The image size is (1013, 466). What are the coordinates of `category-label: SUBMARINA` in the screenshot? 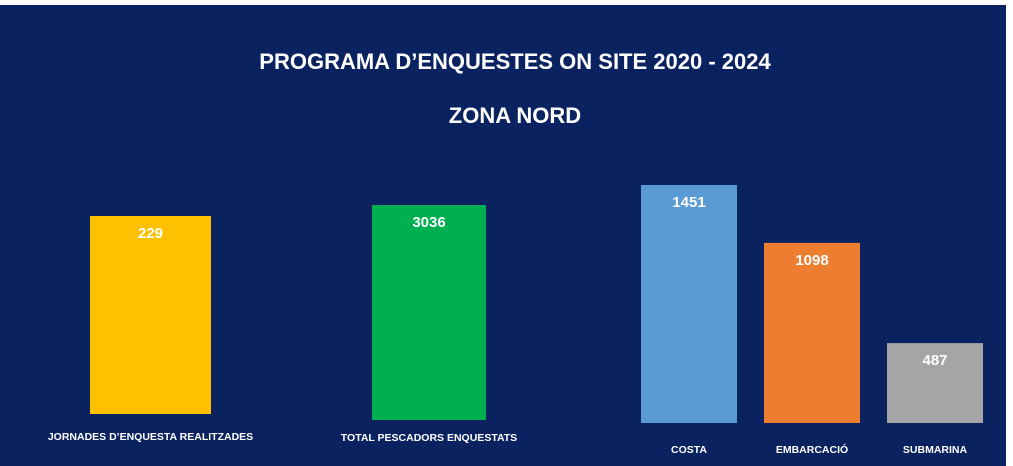 It's located at (935, 450).